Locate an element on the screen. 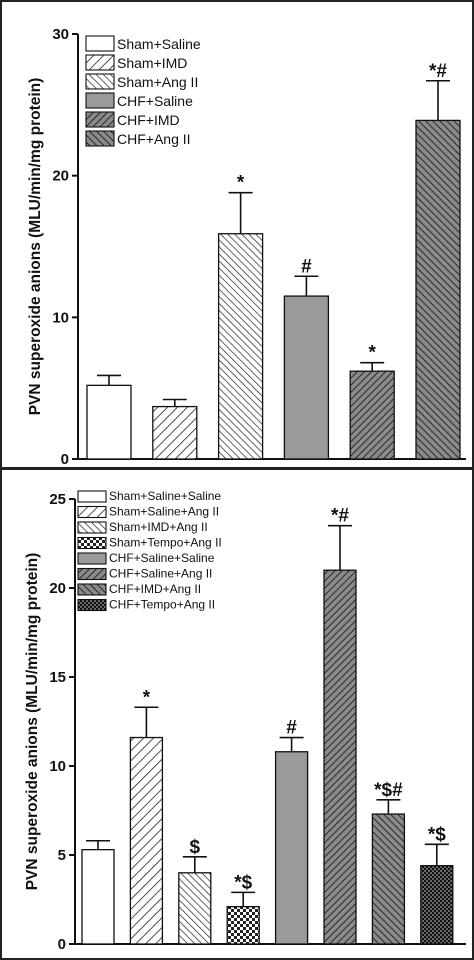 This screenshot has height=960, width=474. y-tick: 25 is located at coordinates (62, 499).